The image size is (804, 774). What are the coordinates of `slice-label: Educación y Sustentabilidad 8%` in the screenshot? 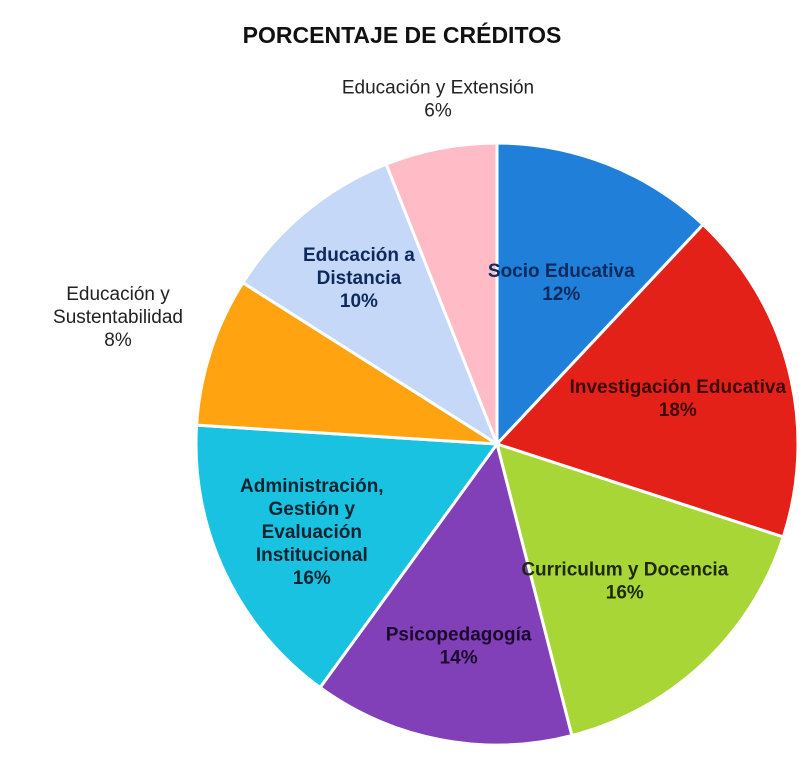 It's located at (118, 317).